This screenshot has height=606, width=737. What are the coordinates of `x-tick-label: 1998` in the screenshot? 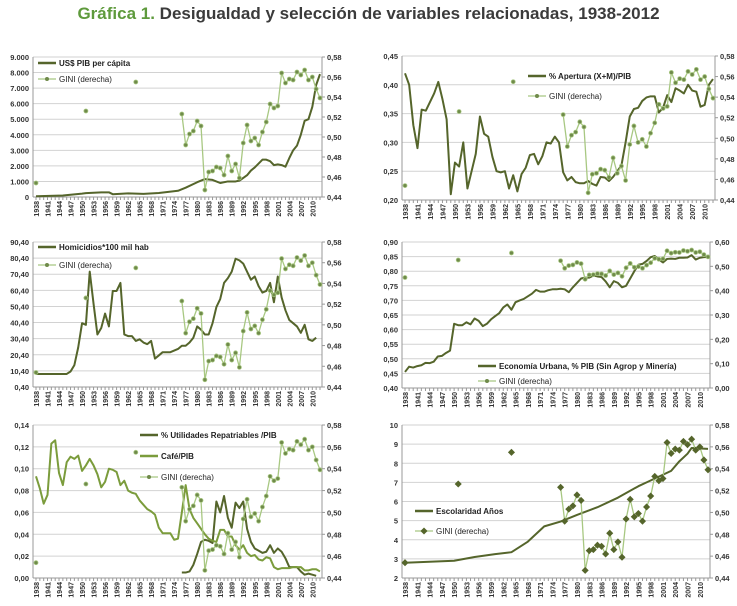 It's located at (267, 209).